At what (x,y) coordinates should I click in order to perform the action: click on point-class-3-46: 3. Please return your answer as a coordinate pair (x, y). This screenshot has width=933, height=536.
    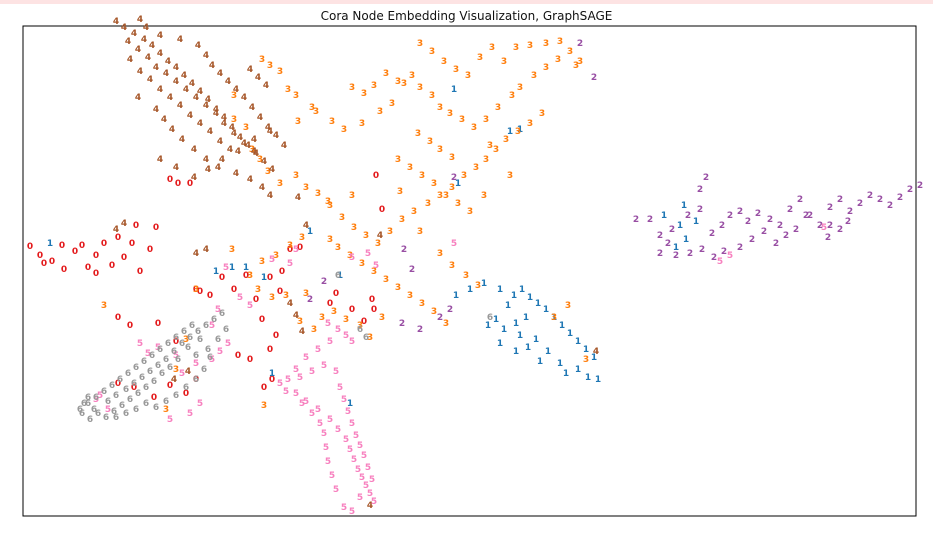
    Looking at the image, I should click on (234, 120).